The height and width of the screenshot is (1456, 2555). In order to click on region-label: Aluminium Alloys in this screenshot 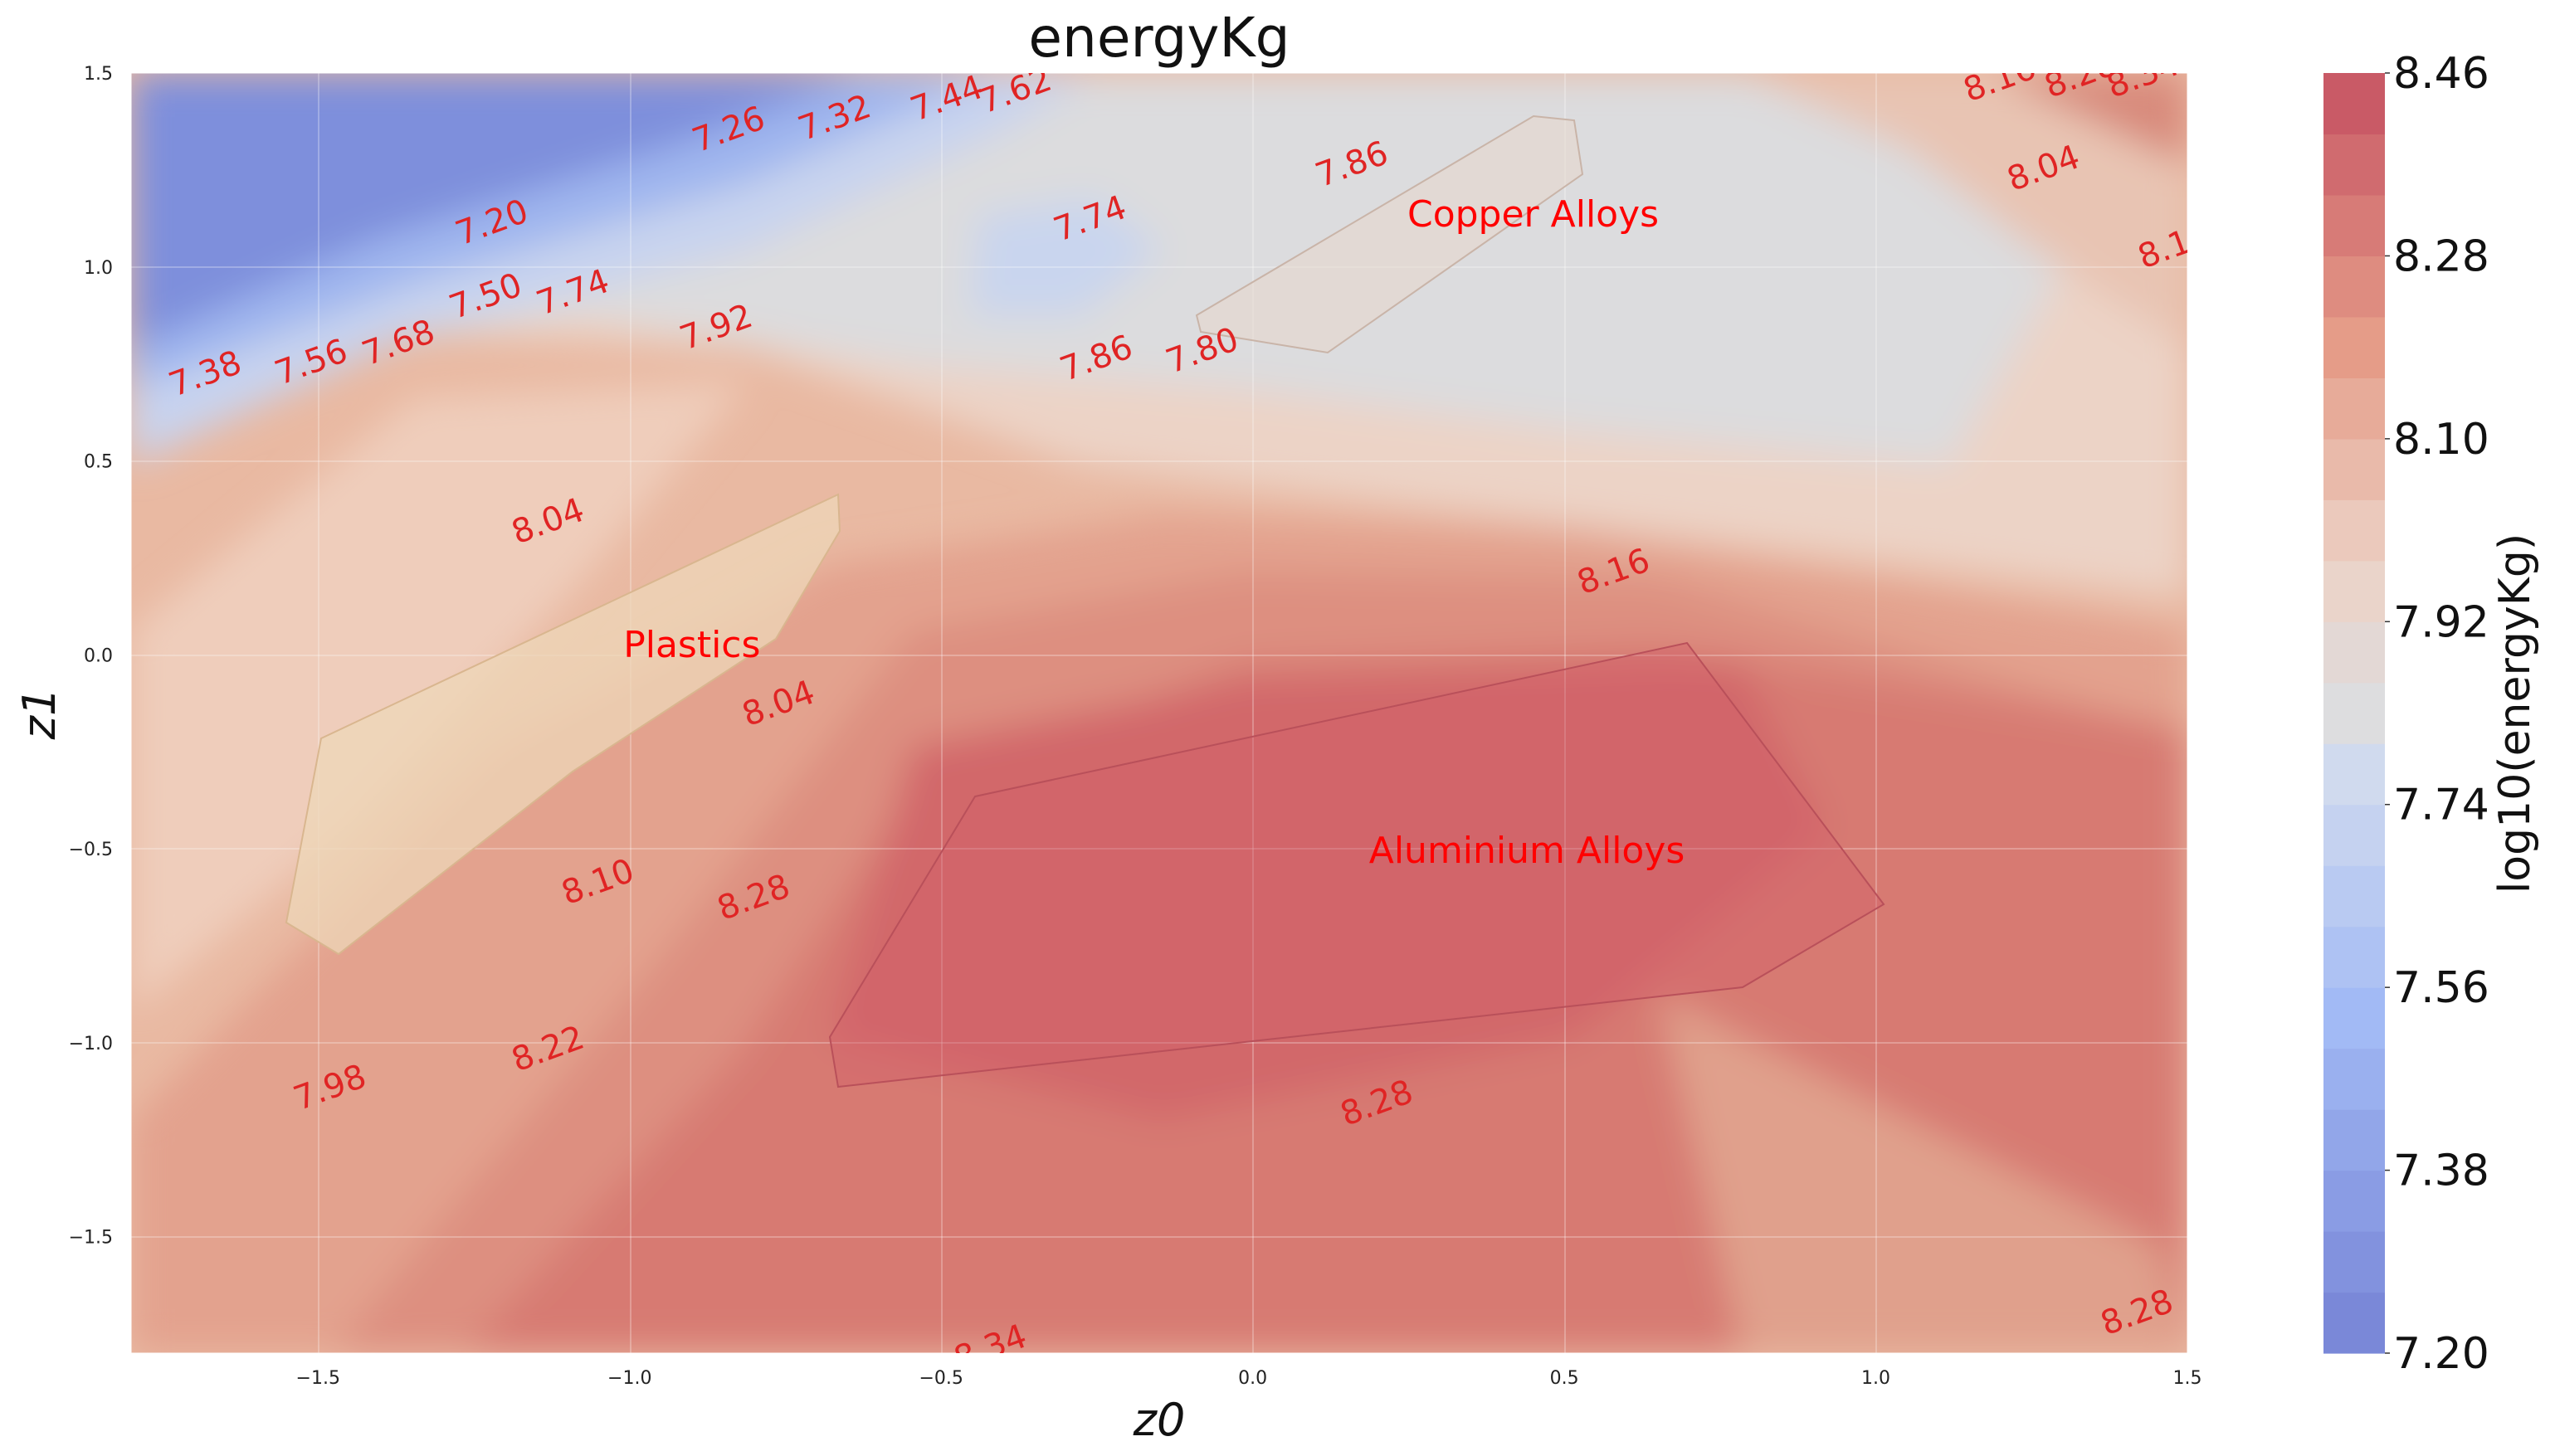, I will do `click(1527, 851)`.